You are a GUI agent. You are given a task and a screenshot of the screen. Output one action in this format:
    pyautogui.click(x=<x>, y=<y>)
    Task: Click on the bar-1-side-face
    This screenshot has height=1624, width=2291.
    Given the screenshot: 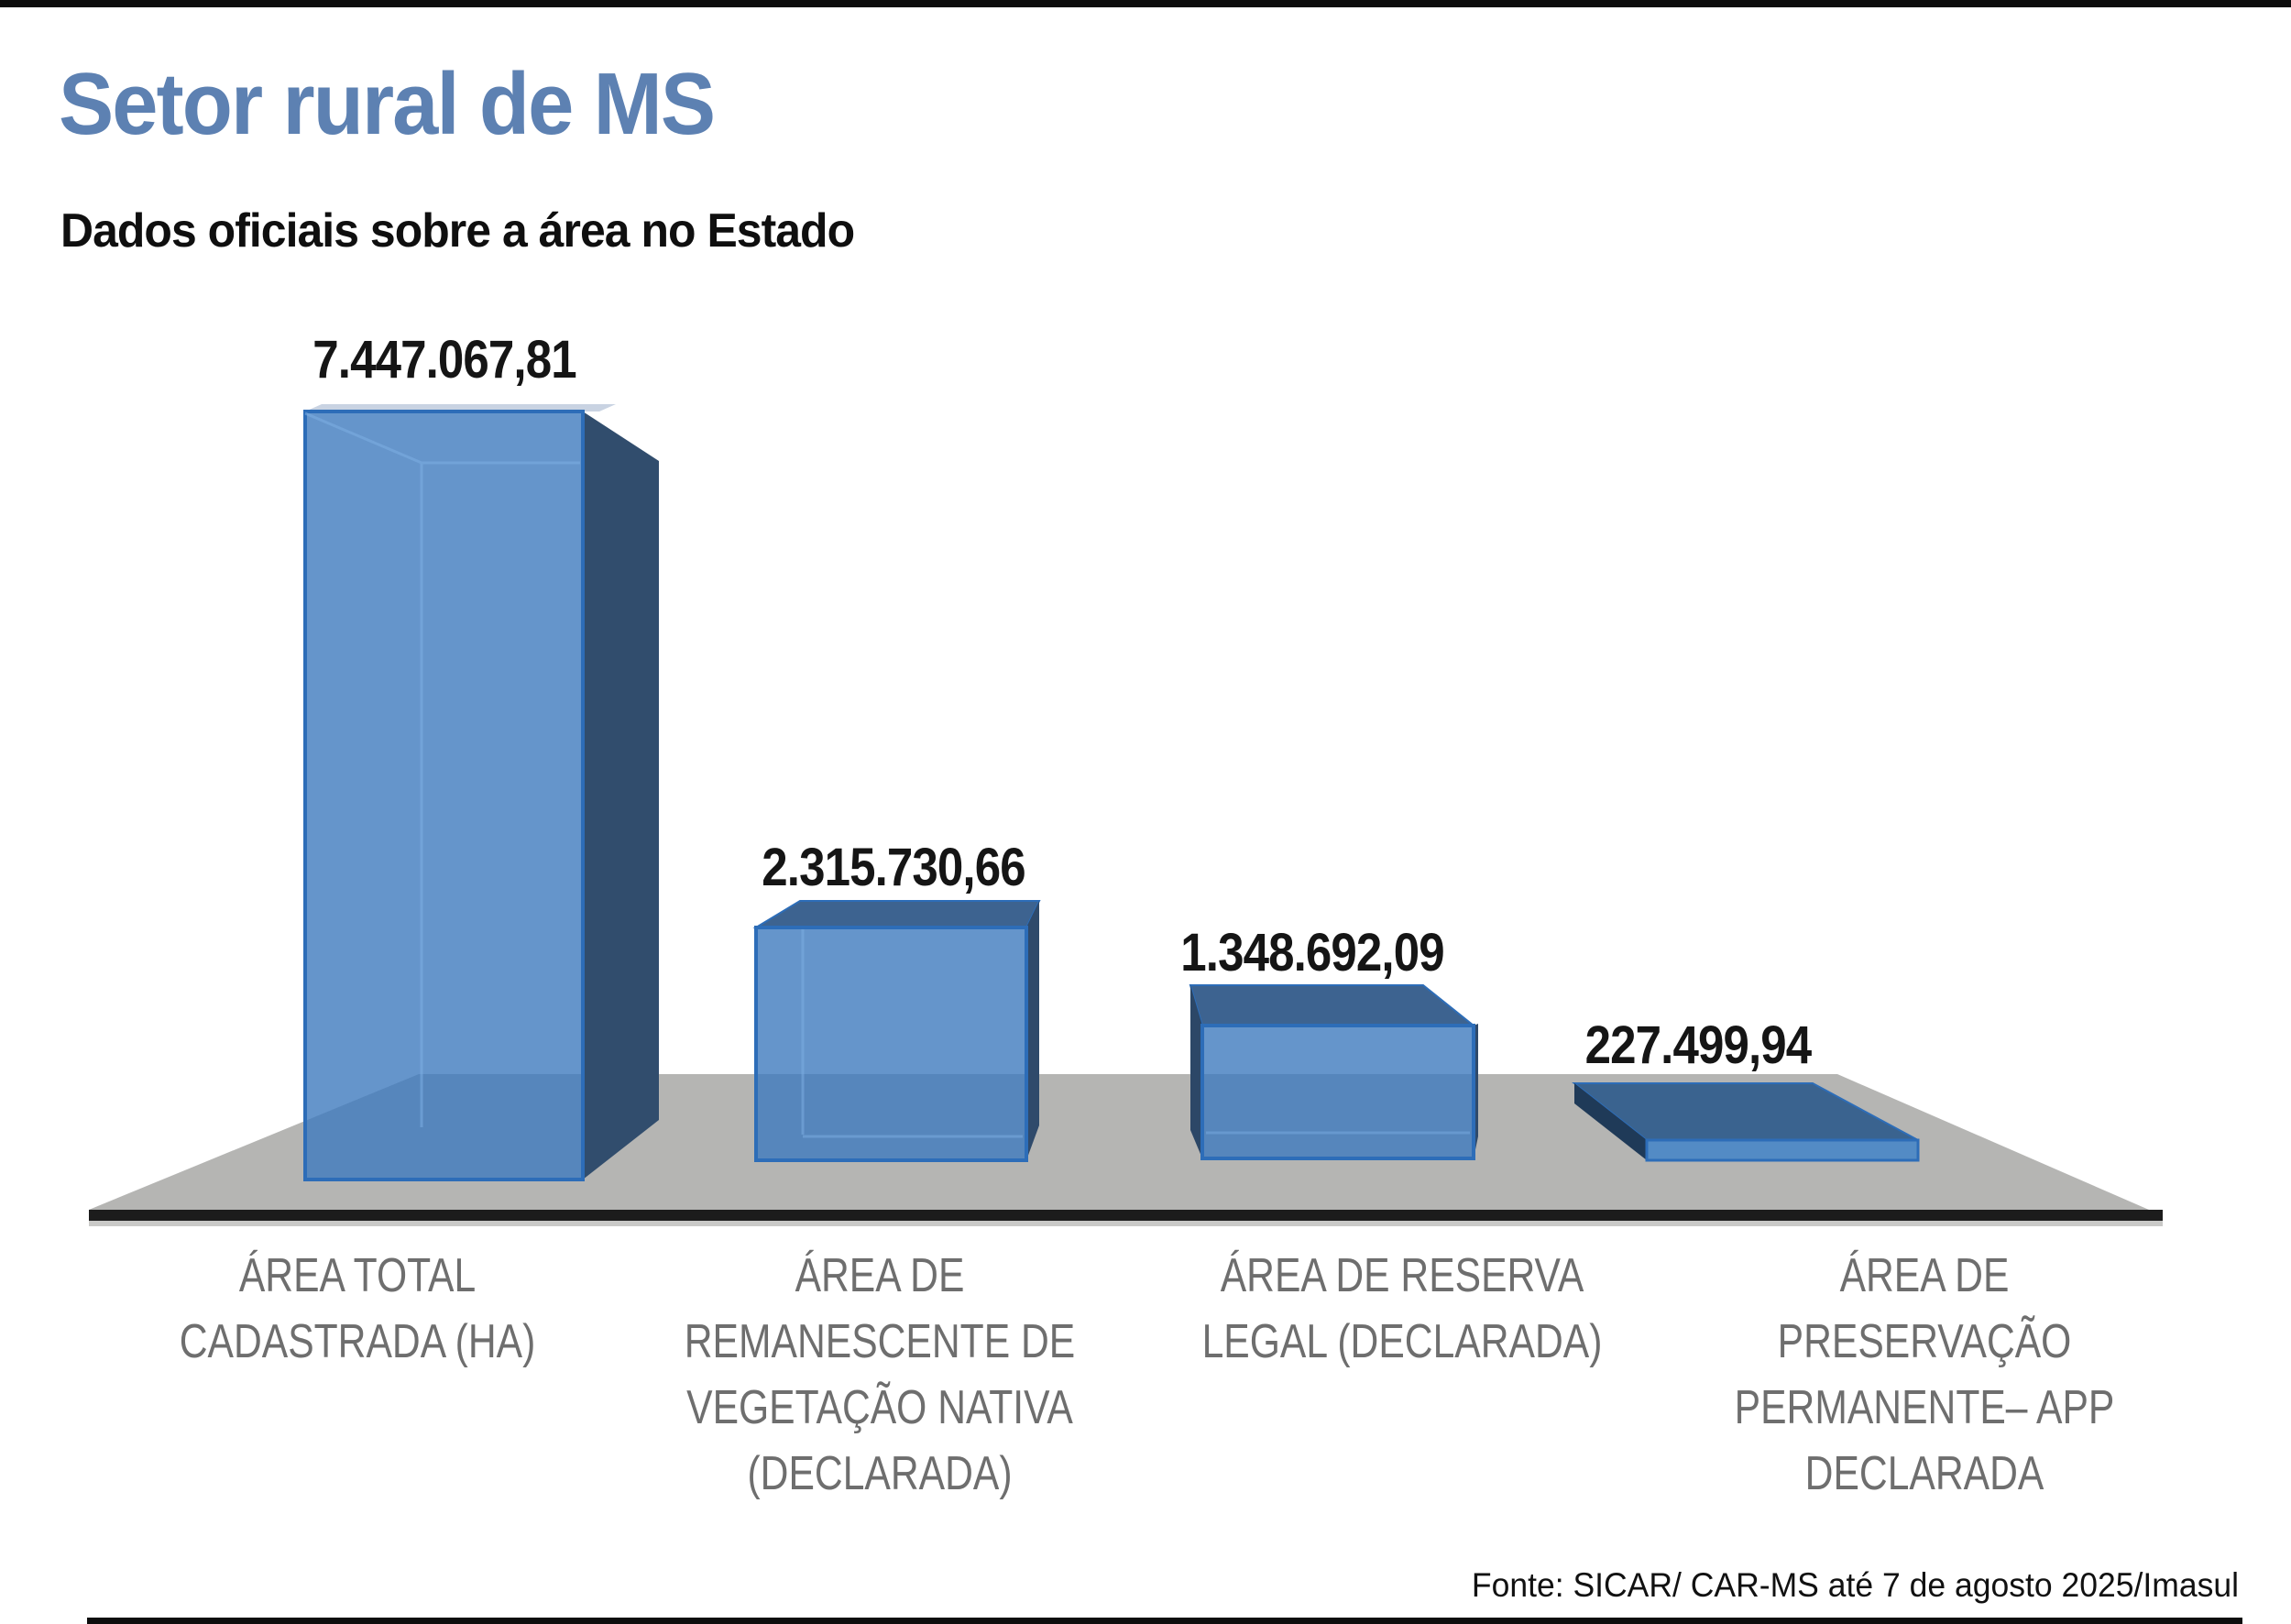 What is the action you would take?
    pyautogui.click(x=621, y=795)
    